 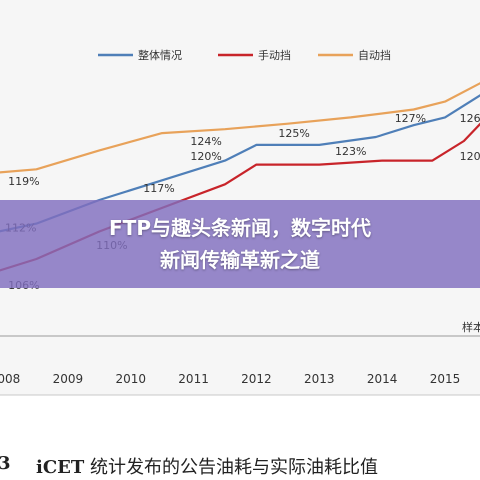 I want to click on caption-title: iCET 统计发布的公告油耗与实际油耗比值, so click(x=207, y=466).